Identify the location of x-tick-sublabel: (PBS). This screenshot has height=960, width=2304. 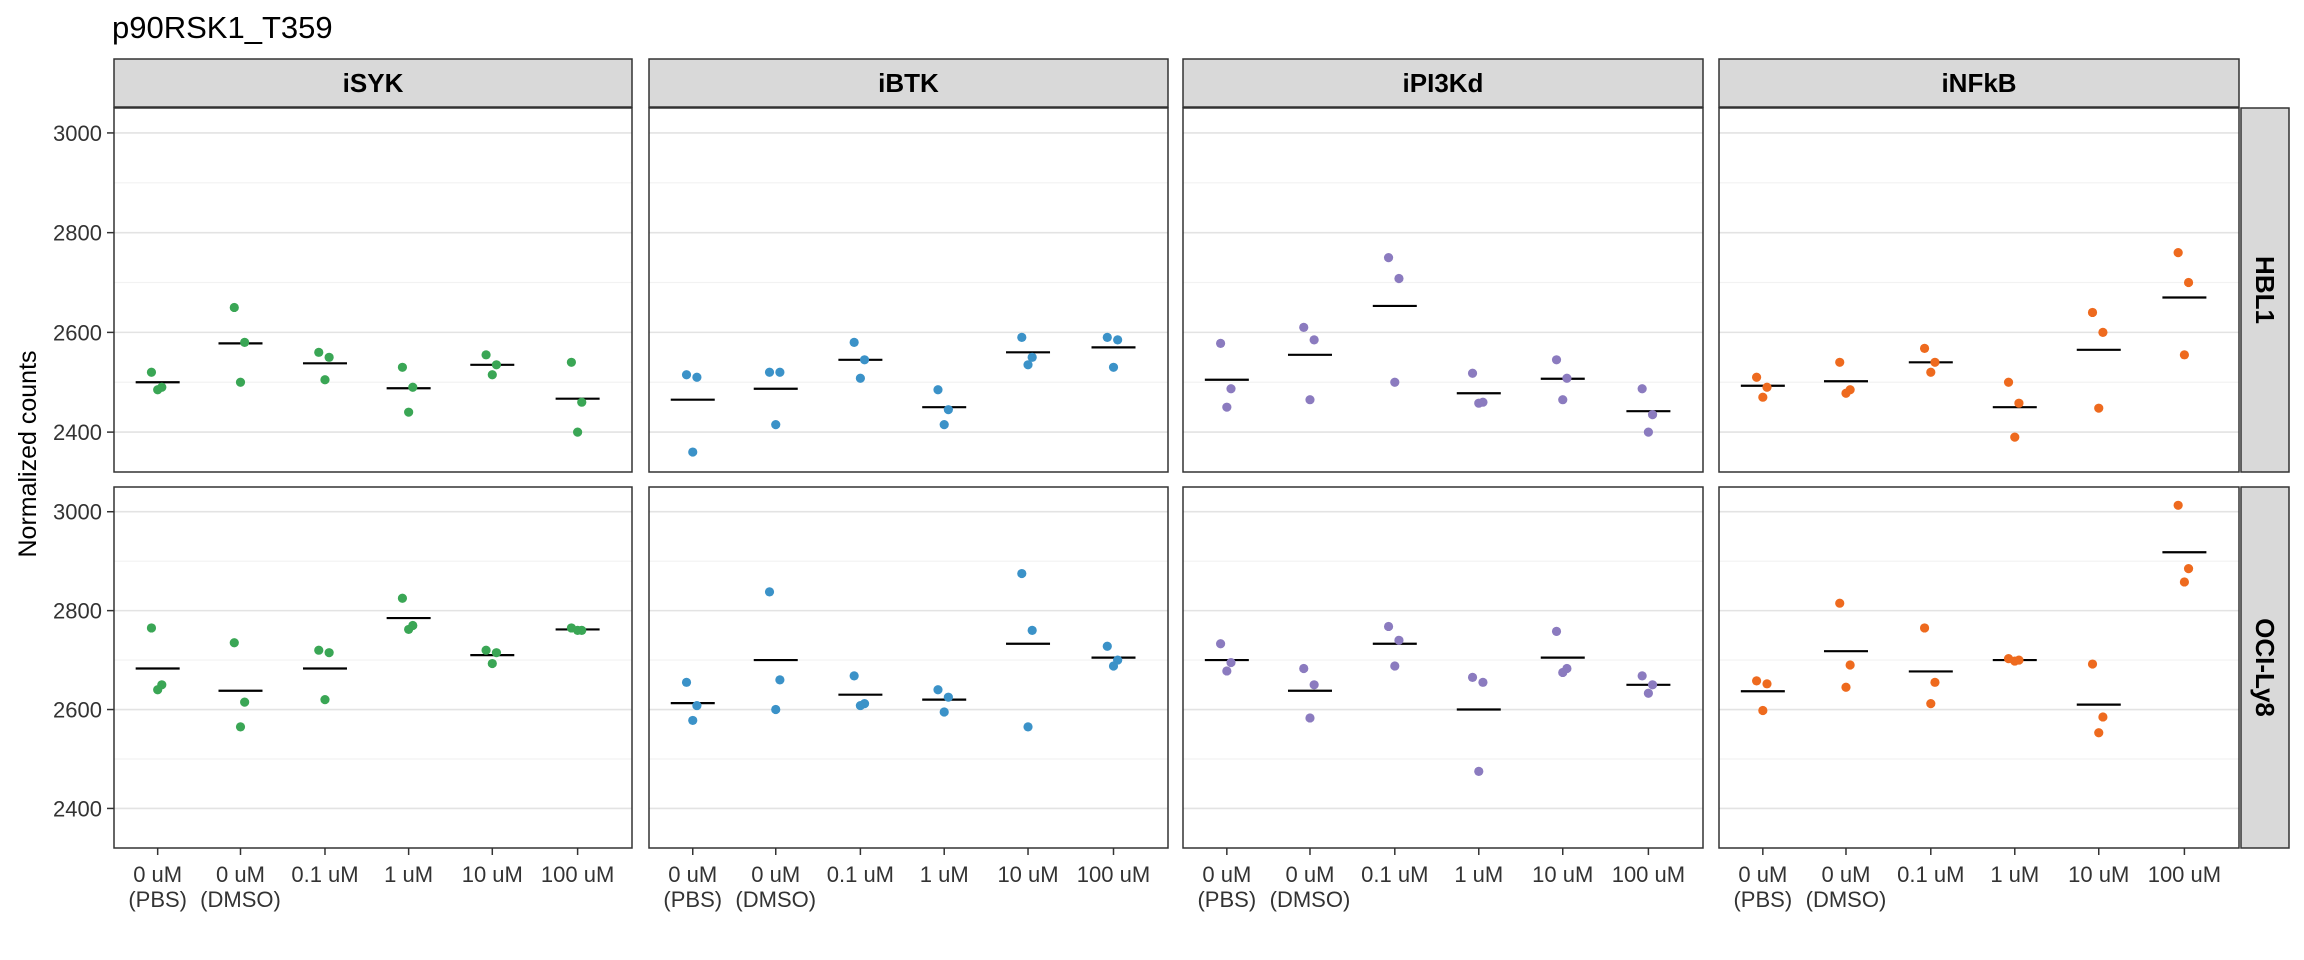
(692, 899).